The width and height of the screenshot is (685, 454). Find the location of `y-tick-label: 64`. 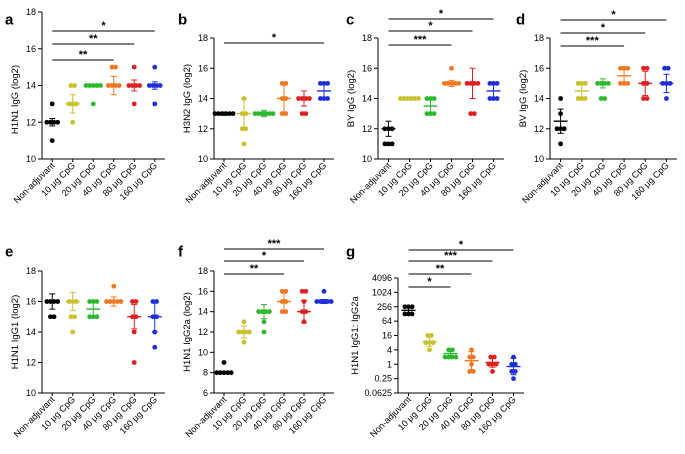

y-tick-label: 64 is located at coordinates (387, 321).